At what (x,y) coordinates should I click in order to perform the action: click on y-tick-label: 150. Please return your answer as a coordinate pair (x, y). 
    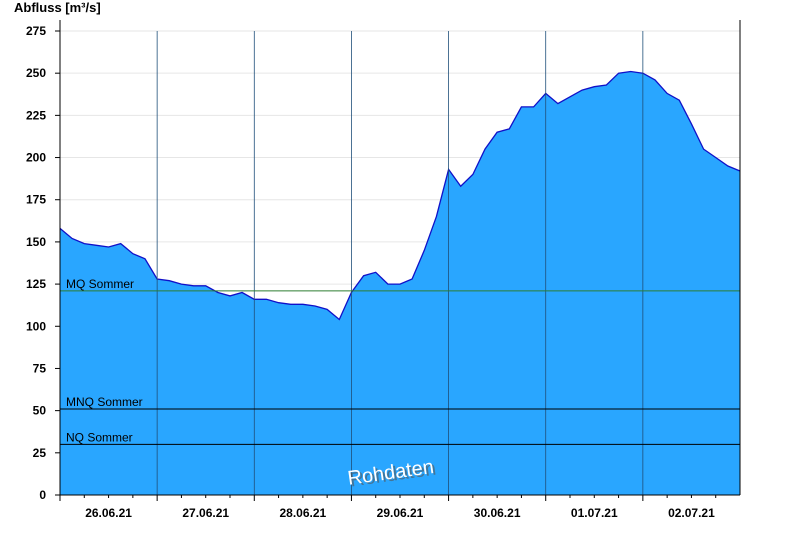
    Looking at the image, I should click on (36, 242).